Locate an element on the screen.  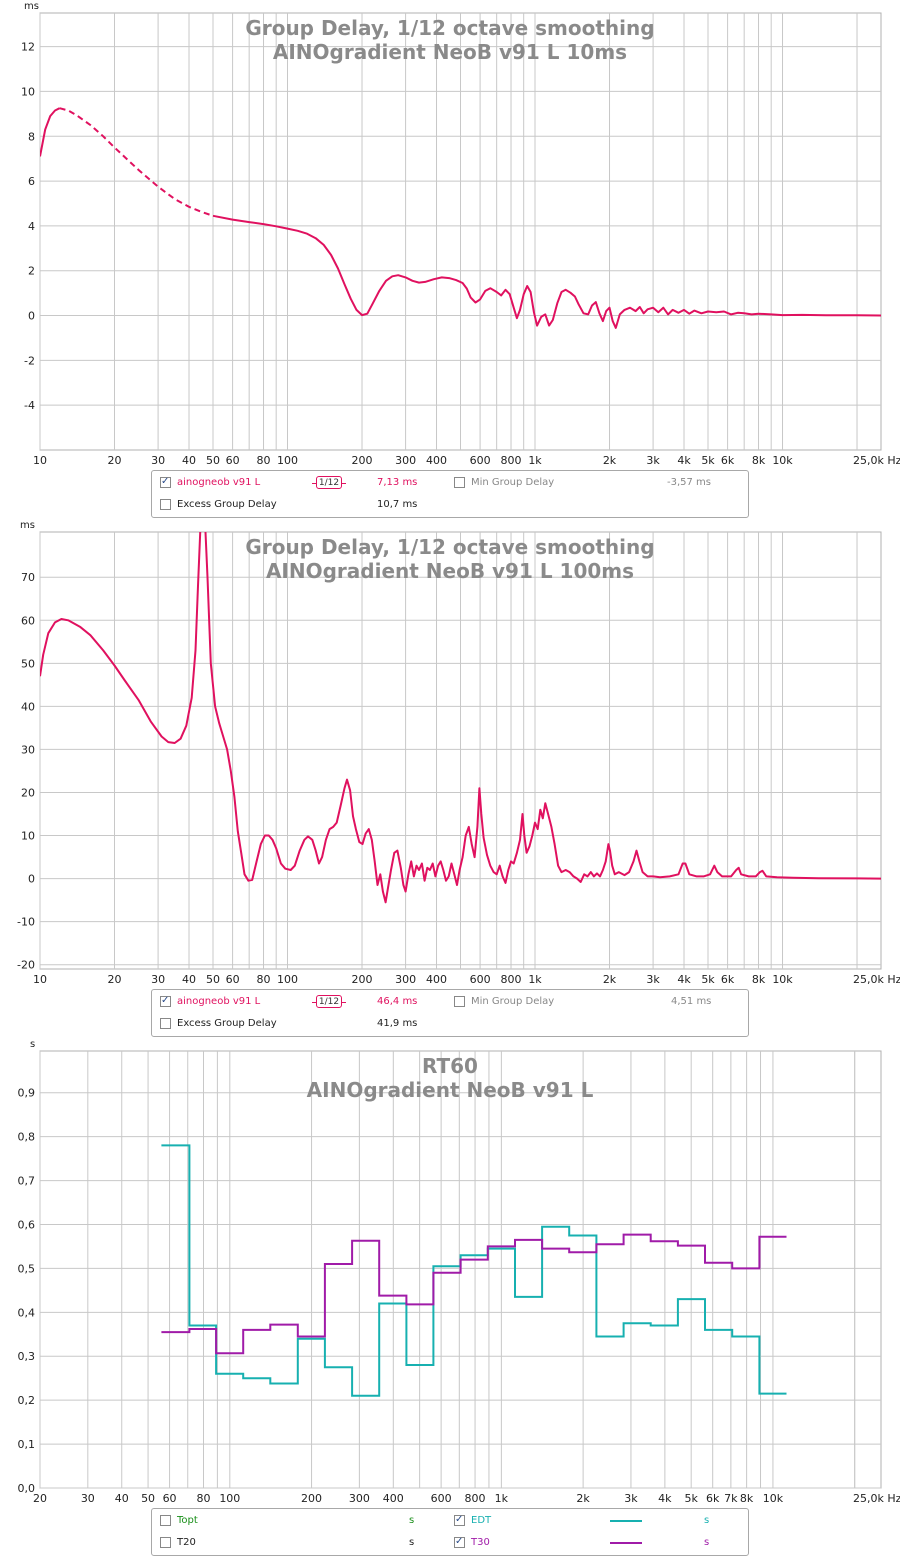
y-tick-label: 0,9 is located at coordinates (27, 1093).